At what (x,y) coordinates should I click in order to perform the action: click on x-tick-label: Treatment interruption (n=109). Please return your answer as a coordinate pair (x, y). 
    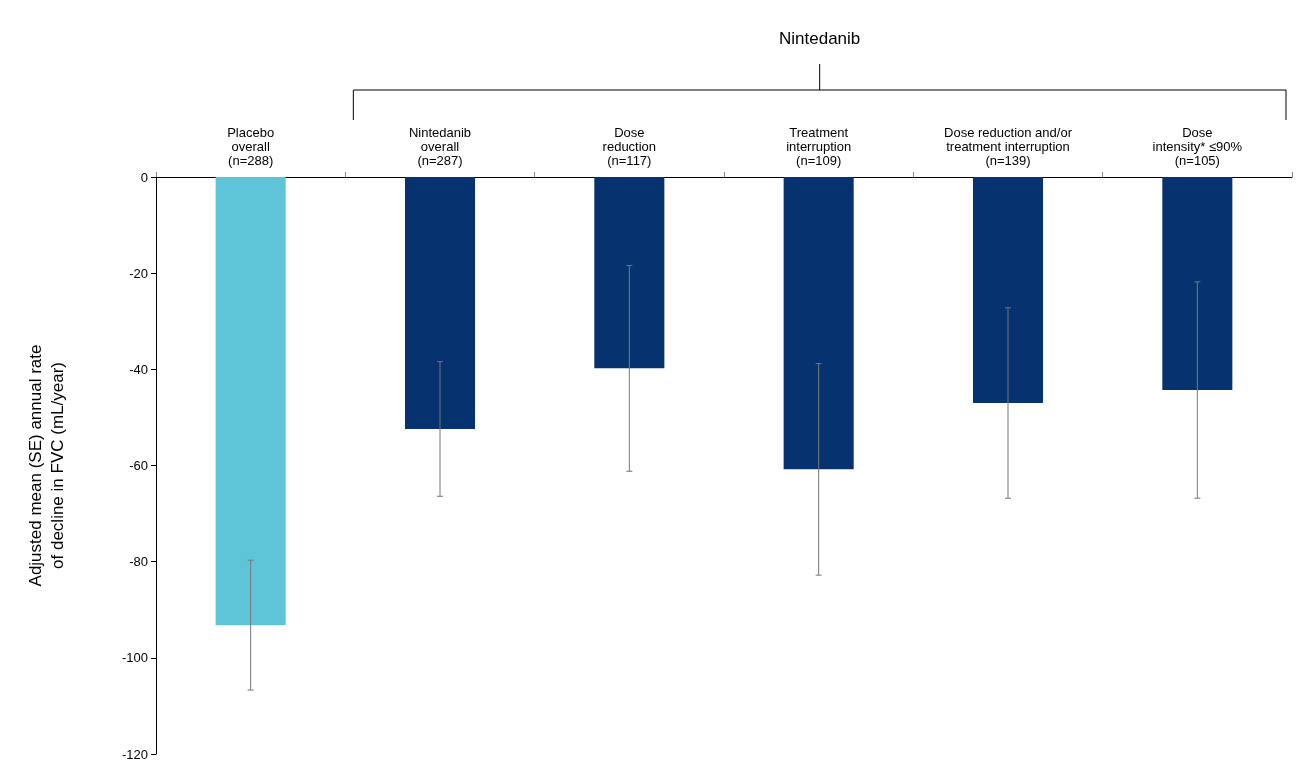
    Looking at the image, I should click on (819, 146).